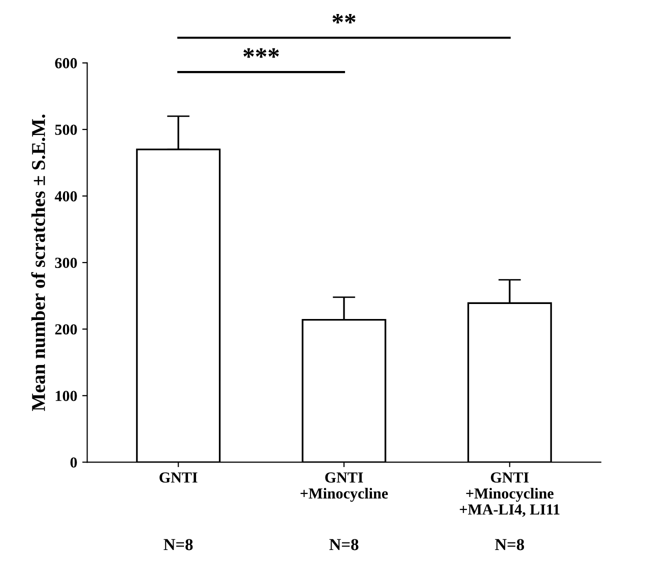  What do you see at coordinates (73, 462) in the screenshot?
I see `y-tick-label: 0` at bounding box center [73, 462].